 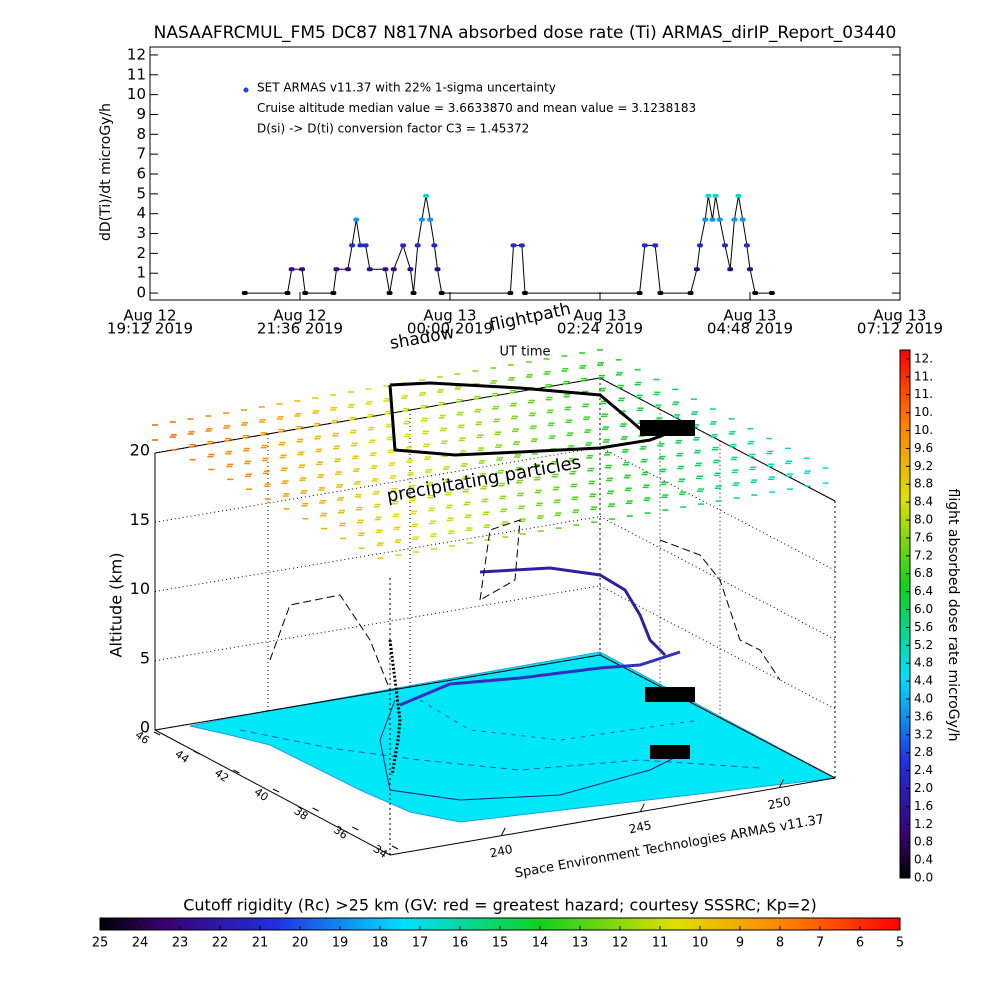 What do you see at coordinates (380, 943) in the screenshot?
I see `colorbar-tick-label: 18` at bounding box center [380, 943].